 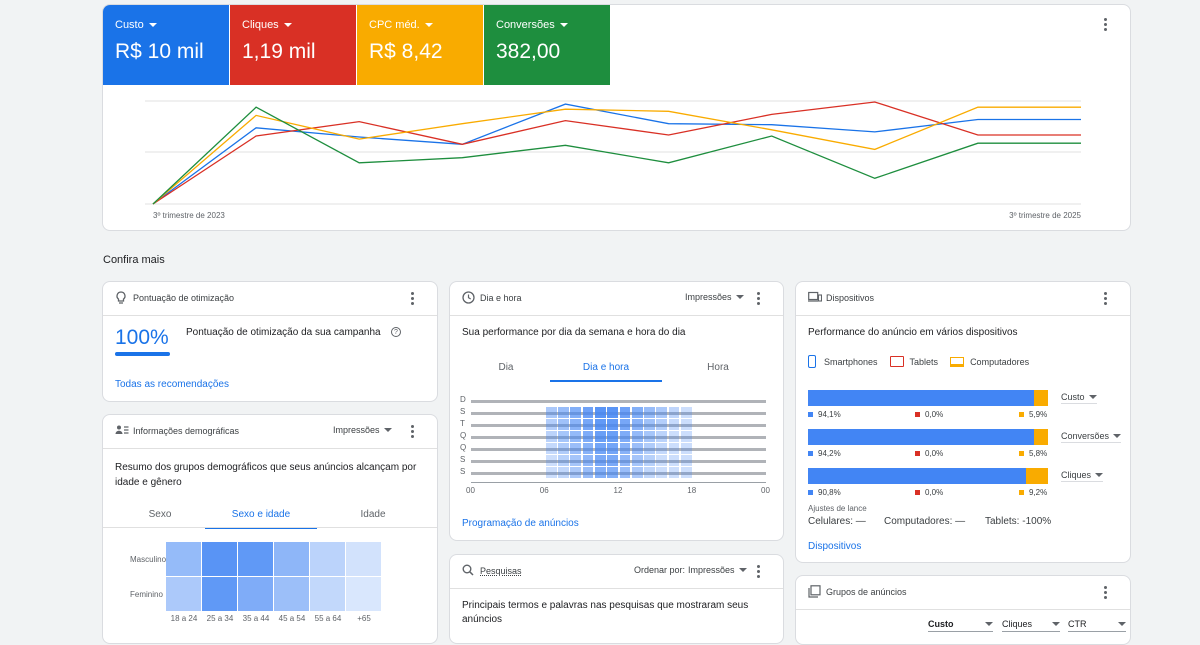 What do you see at coordinates (293, 25) in the screenshot?
I see `metric-label: Cliques` at bounding box center [293, 25].